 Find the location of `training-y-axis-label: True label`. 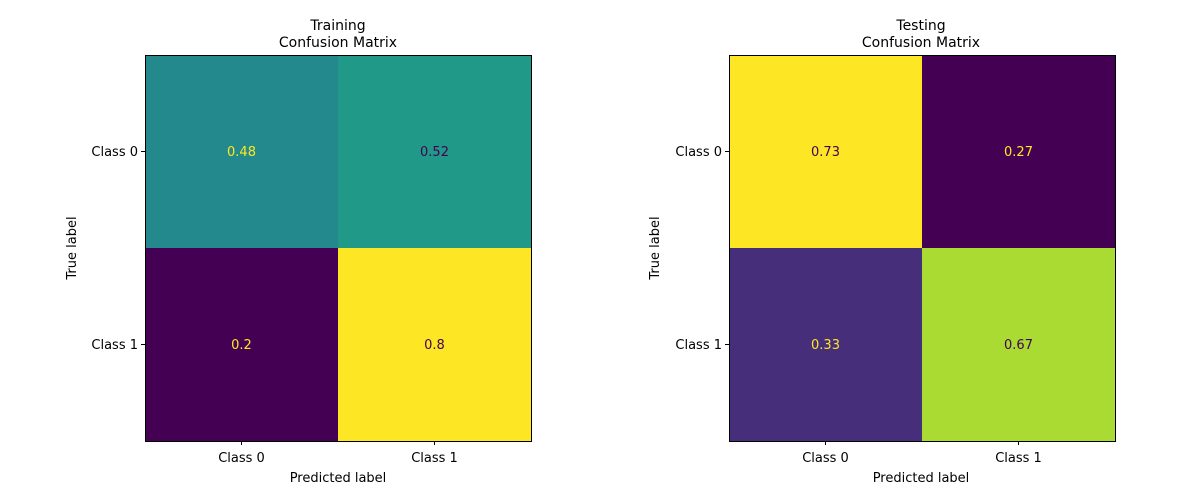

training-y-axis-label: True label is located at coordinates (72, 248).